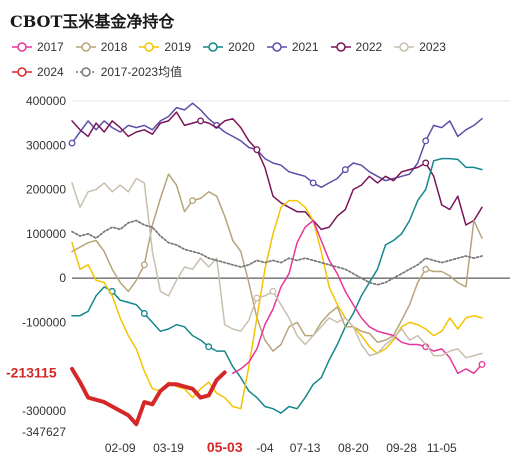  What do you see at coordinates (46, 145) in the screenshot?
I see `y-tick-label: 300000` at bounding box center [46, 145].